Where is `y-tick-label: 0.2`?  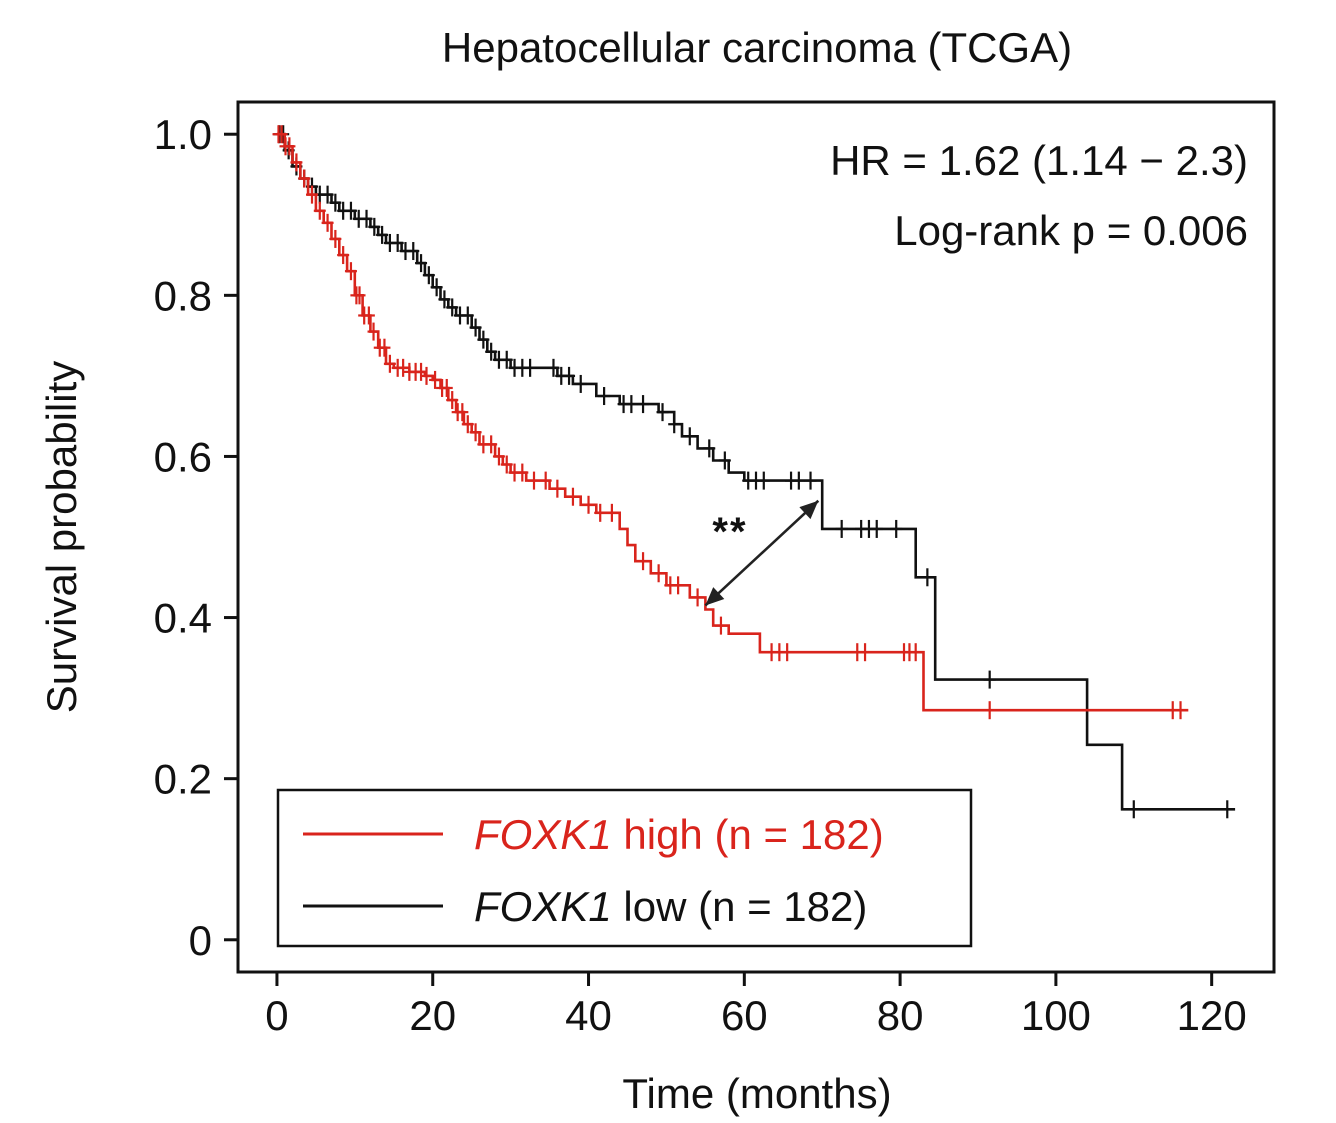
y-tick-label: 0.2 is located at coordinates (183, 779).